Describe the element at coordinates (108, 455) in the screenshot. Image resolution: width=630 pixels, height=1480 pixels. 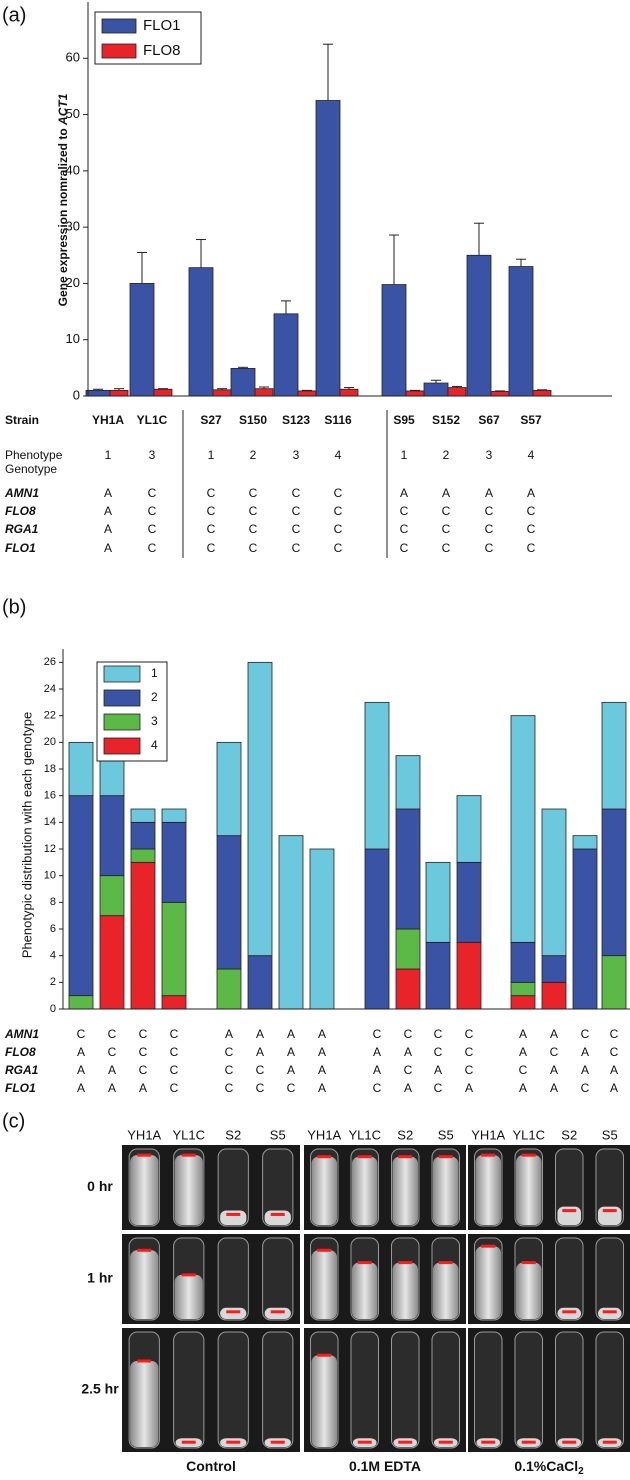
I see `phenotype: 1` at that location.